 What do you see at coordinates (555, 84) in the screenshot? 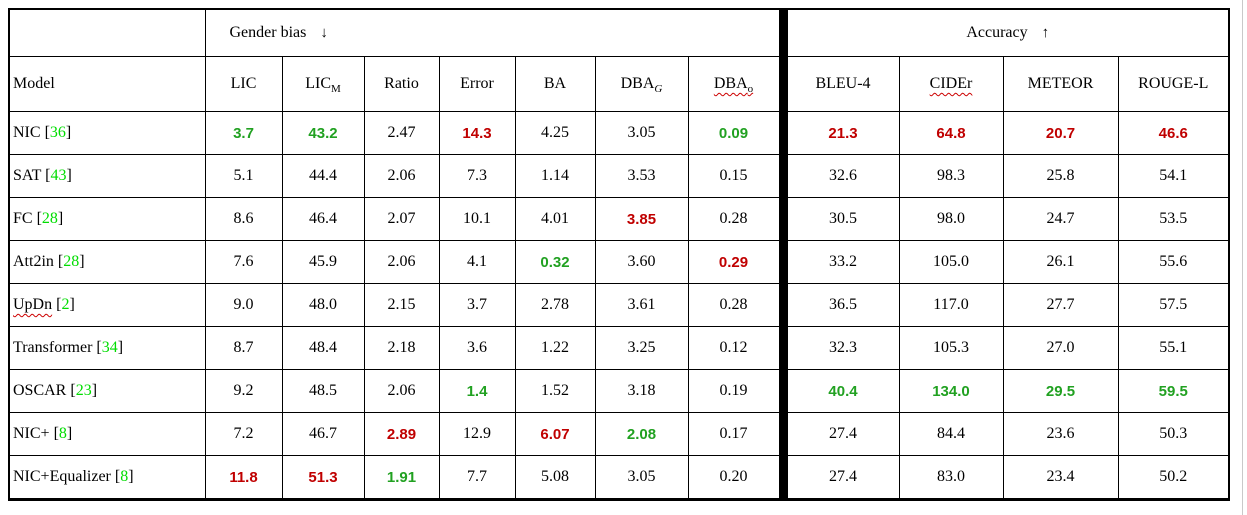
I see `column-header-ba: BA` at bounding box center [555, 84].